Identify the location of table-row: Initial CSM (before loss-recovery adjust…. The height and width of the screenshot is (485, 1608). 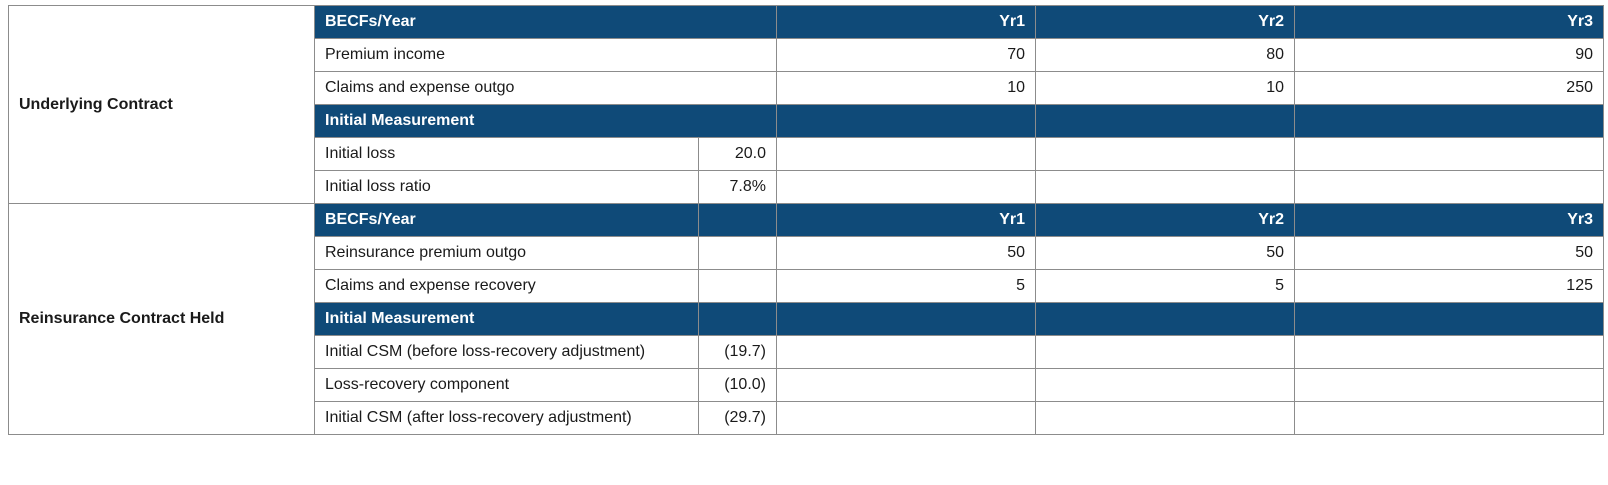
(806, 352).